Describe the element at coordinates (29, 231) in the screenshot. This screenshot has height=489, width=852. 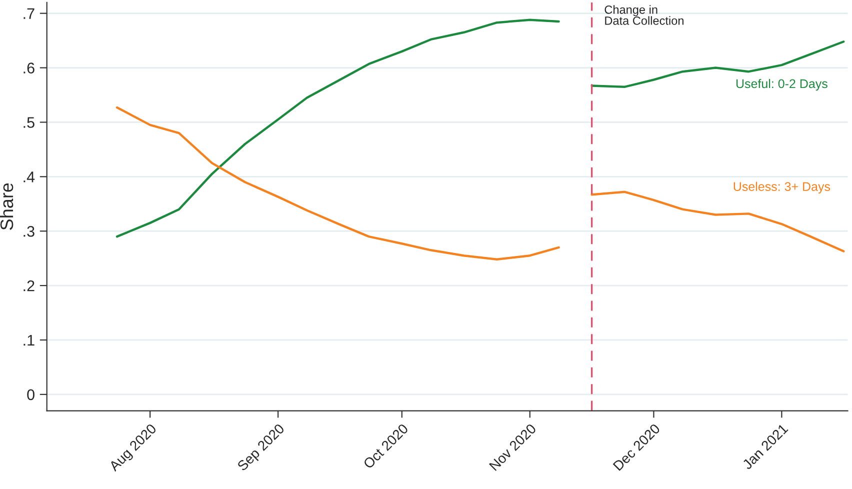
I see `y-tick-label: .3` at that location.